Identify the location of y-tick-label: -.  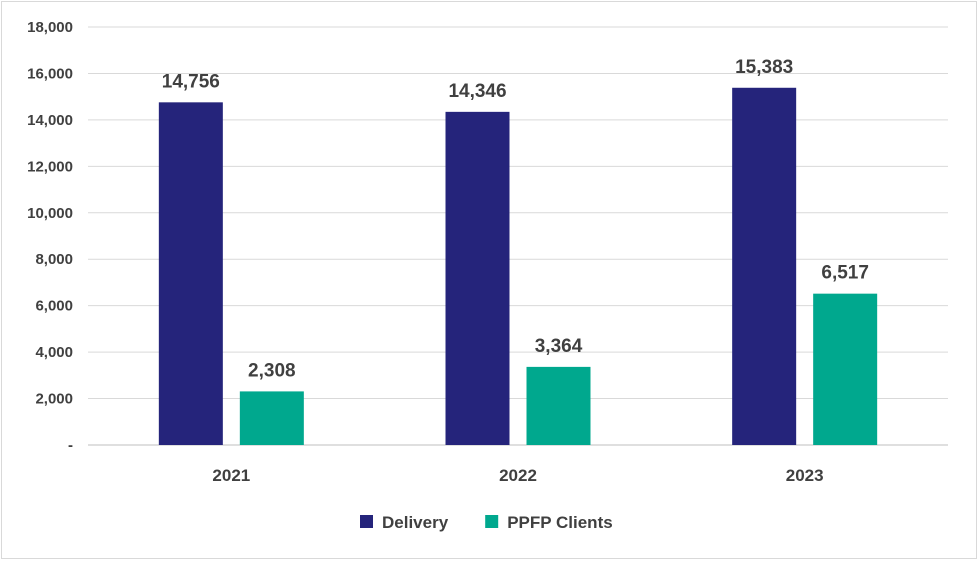
(70, 445).